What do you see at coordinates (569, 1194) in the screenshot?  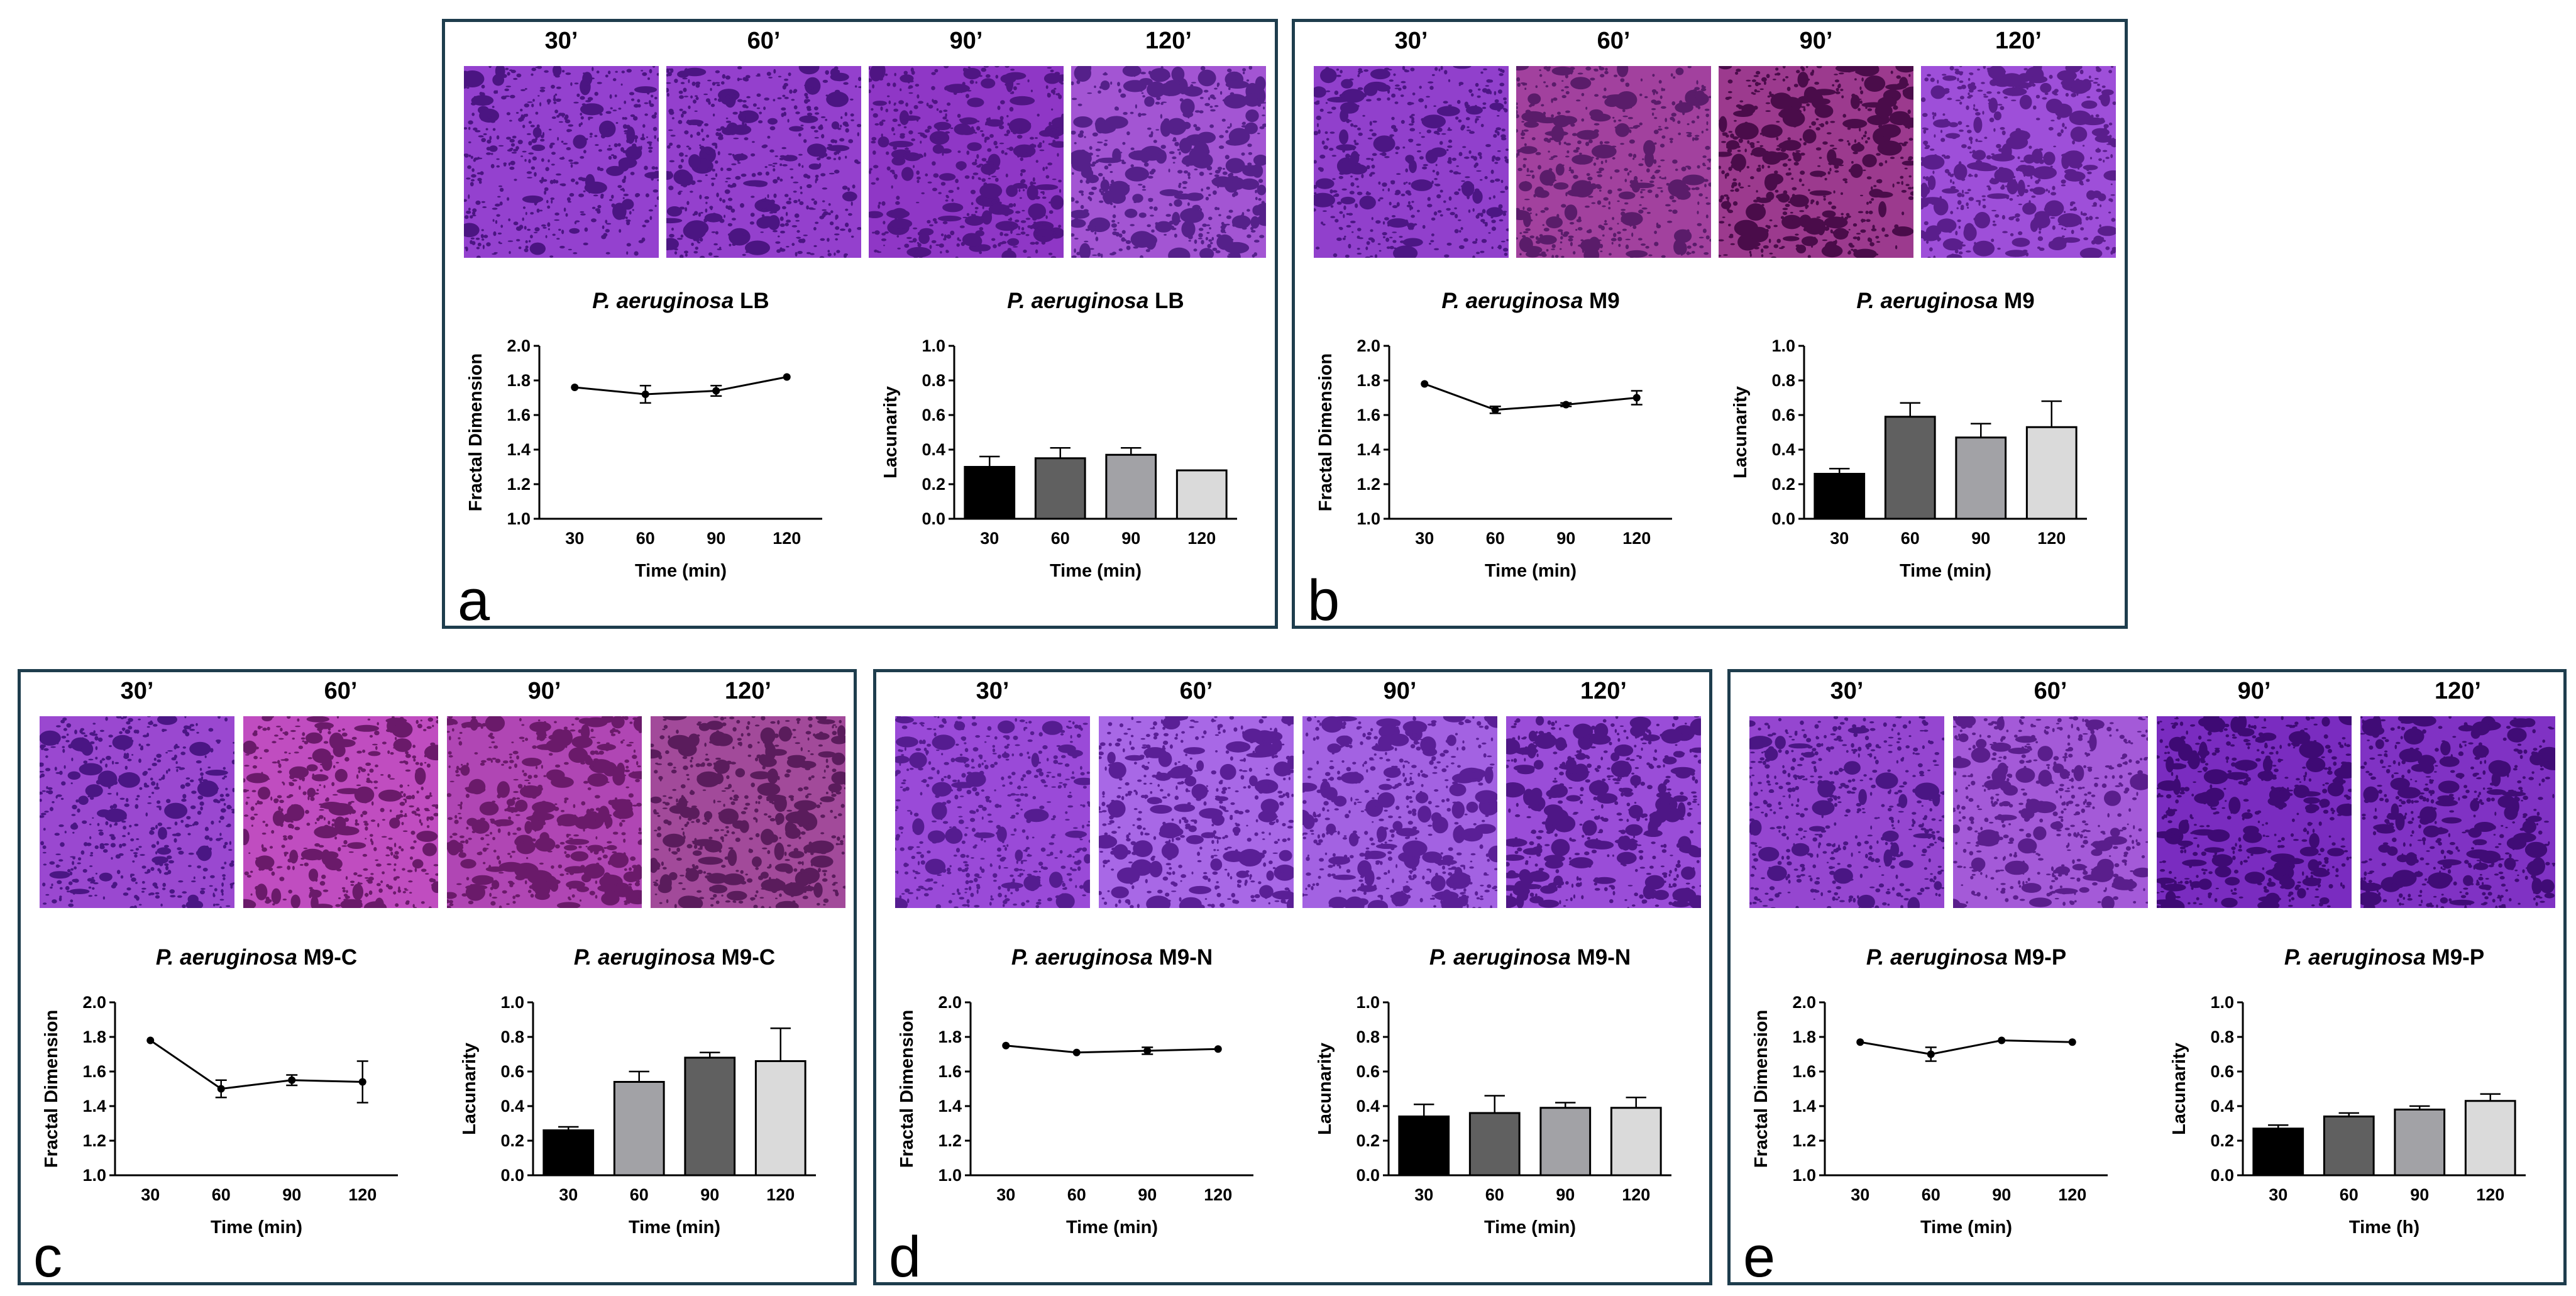 I see `x-tick-label: 30` at bounding box center [569, 1194].